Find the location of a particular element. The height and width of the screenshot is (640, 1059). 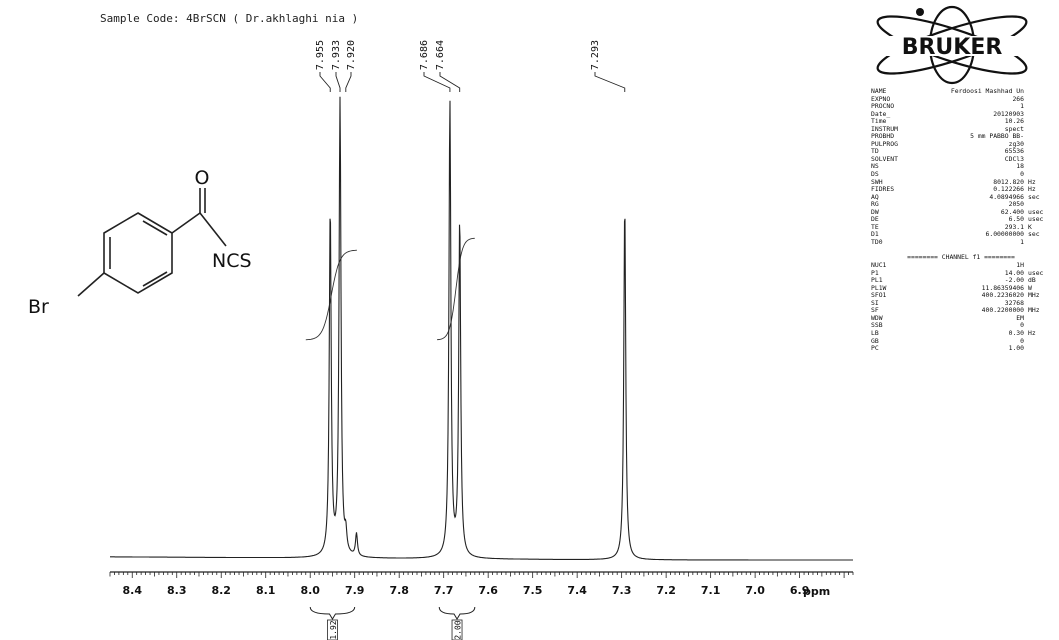

oxygen-label: O is located at coordinates (202, 178).